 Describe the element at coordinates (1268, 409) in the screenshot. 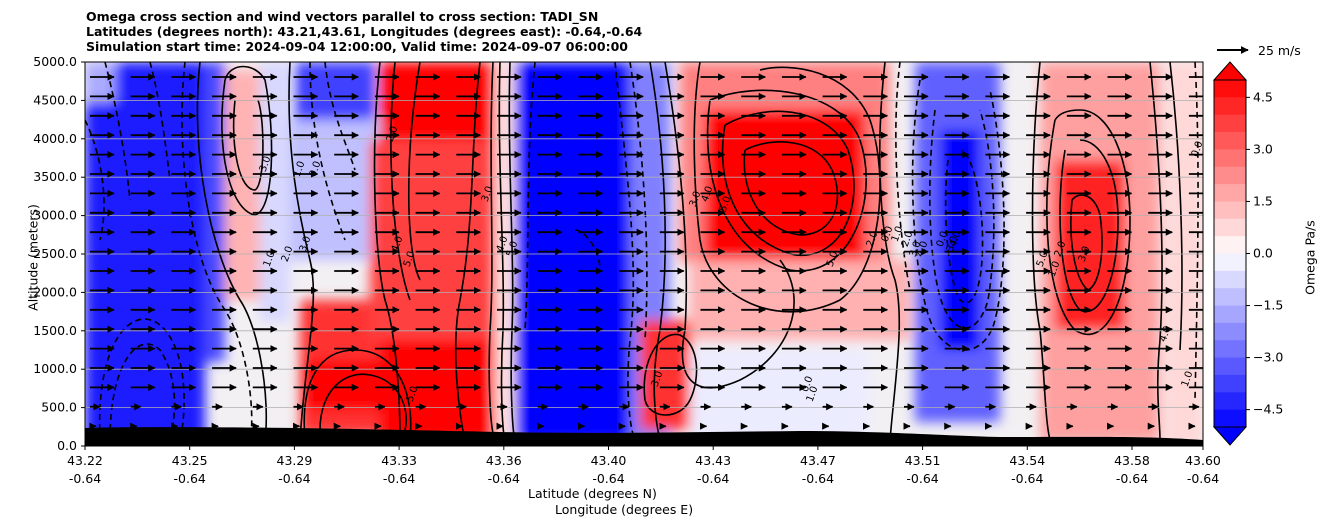

I see `colorbar-tick-label: −4.5` at that location.